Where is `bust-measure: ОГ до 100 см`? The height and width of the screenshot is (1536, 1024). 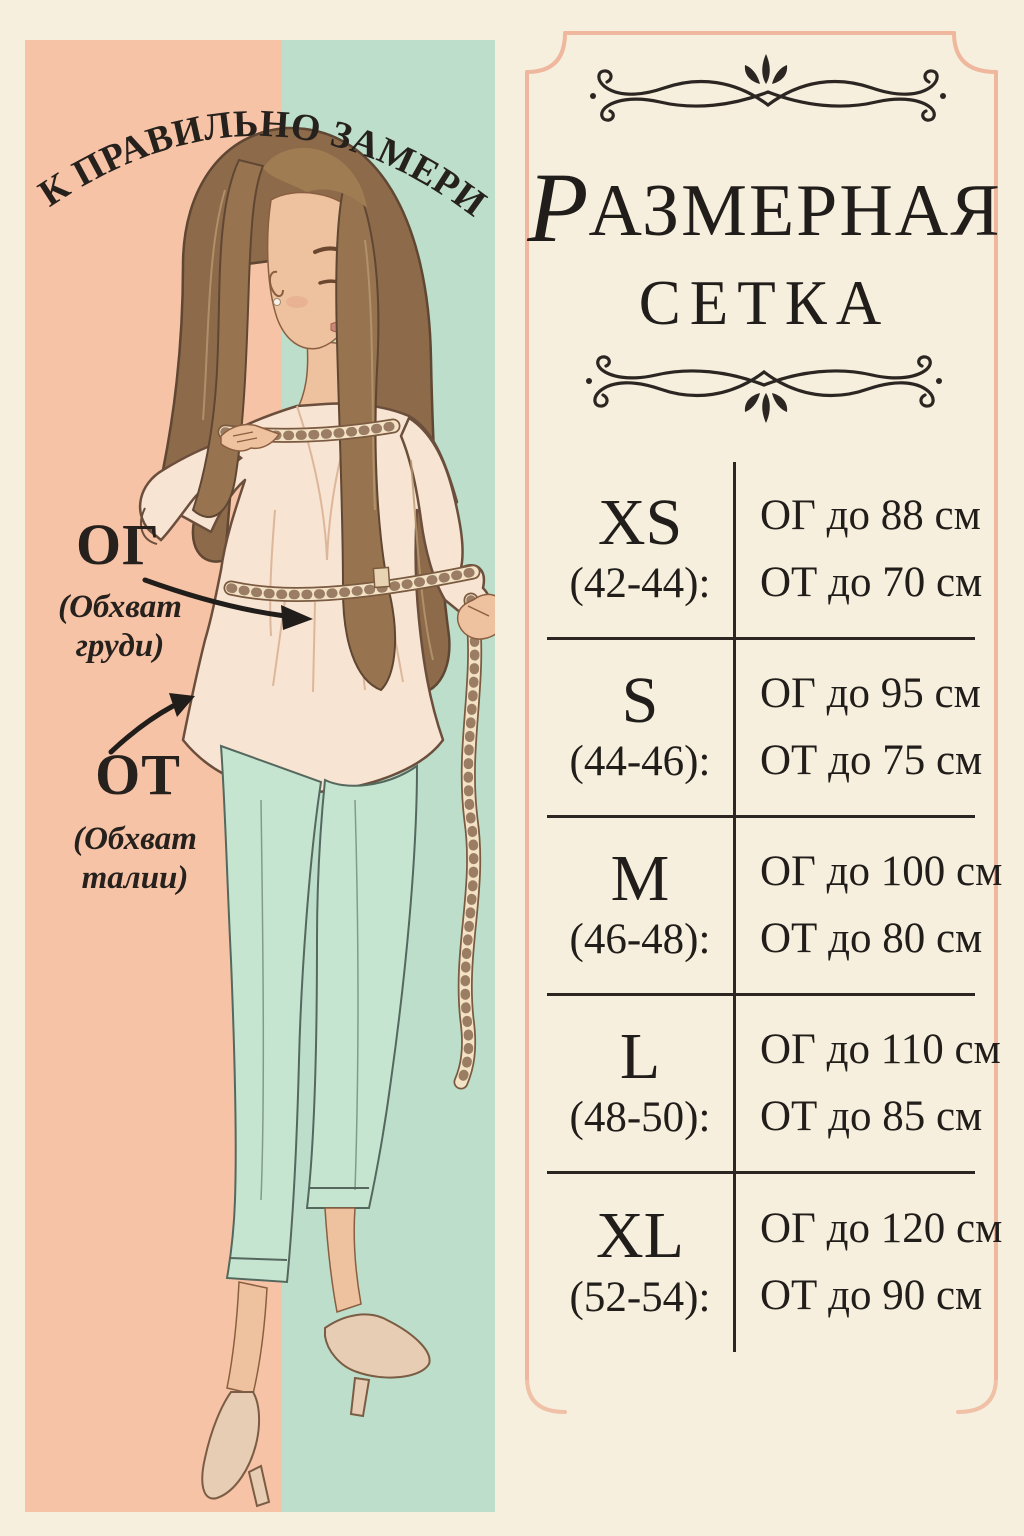
bust-measure: ОГ до 100 см is located at coordinates (881, 871).